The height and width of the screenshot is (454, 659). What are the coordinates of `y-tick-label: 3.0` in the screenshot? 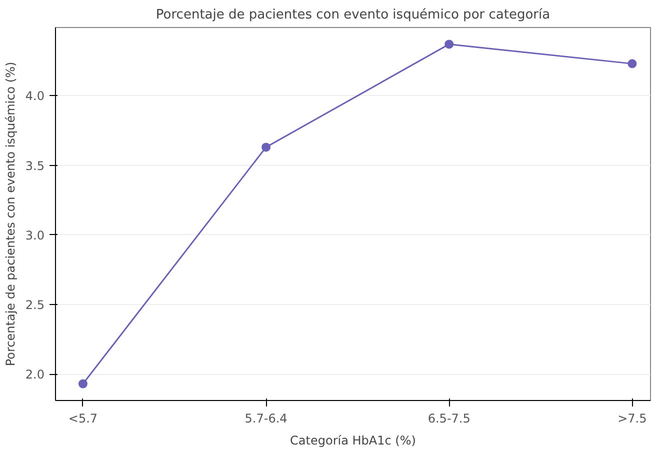 It's located at (35, 235).